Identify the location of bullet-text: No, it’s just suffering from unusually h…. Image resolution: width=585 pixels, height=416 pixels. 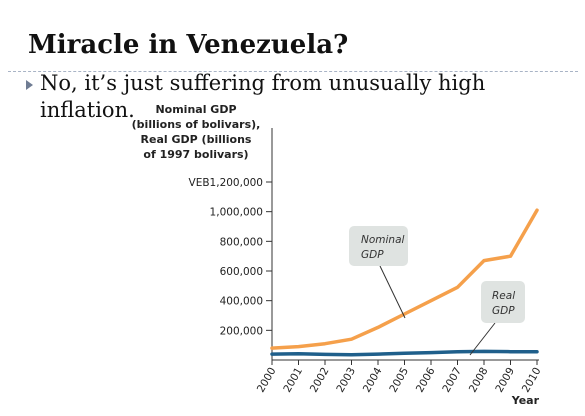
(263, 96).